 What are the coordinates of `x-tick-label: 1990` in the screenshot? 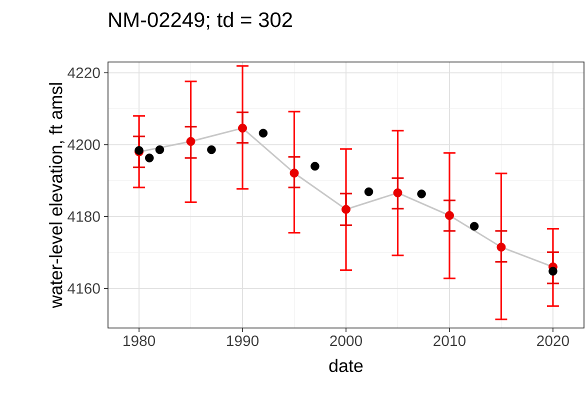 It's located at (243, 341).